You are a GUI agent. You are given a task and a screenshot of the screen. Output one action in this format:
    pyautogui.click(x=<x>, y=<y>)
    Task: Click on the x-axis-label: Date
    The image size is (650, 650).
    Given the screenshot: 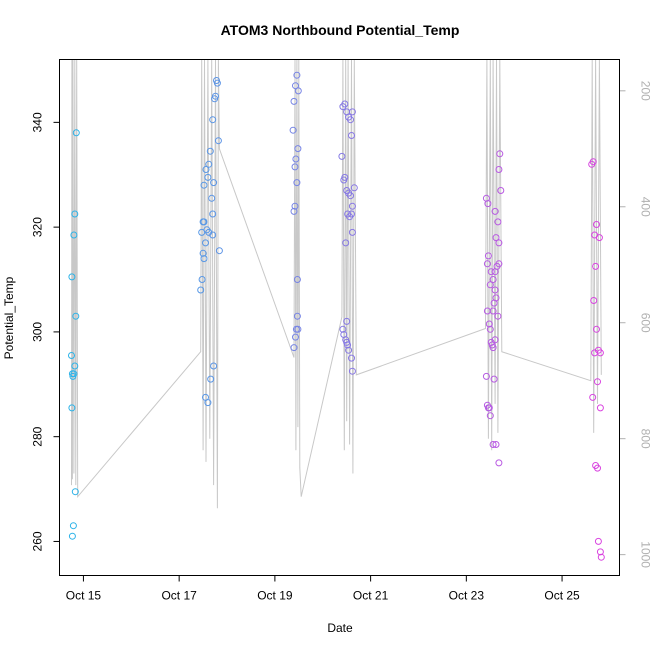 What is the action you would take?
    pyautogui.click(x=340, y=628)
    